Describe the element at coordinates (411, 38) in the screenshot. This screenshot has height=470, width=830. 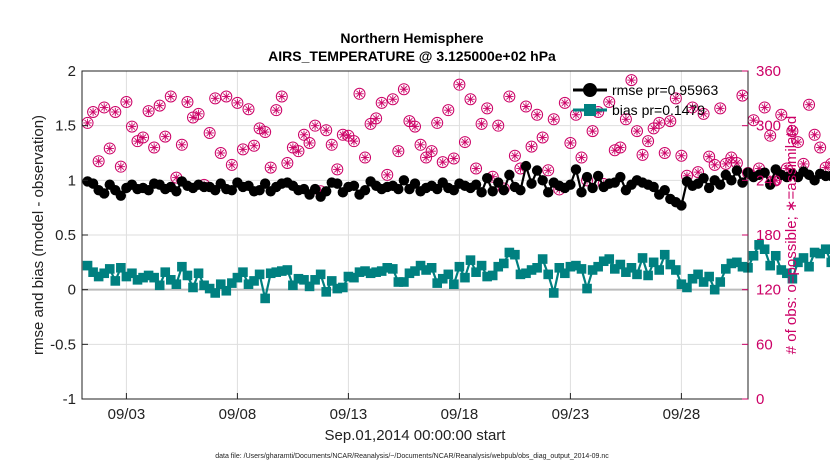
I see `chart-title: Northern Hemisphere` at that location.